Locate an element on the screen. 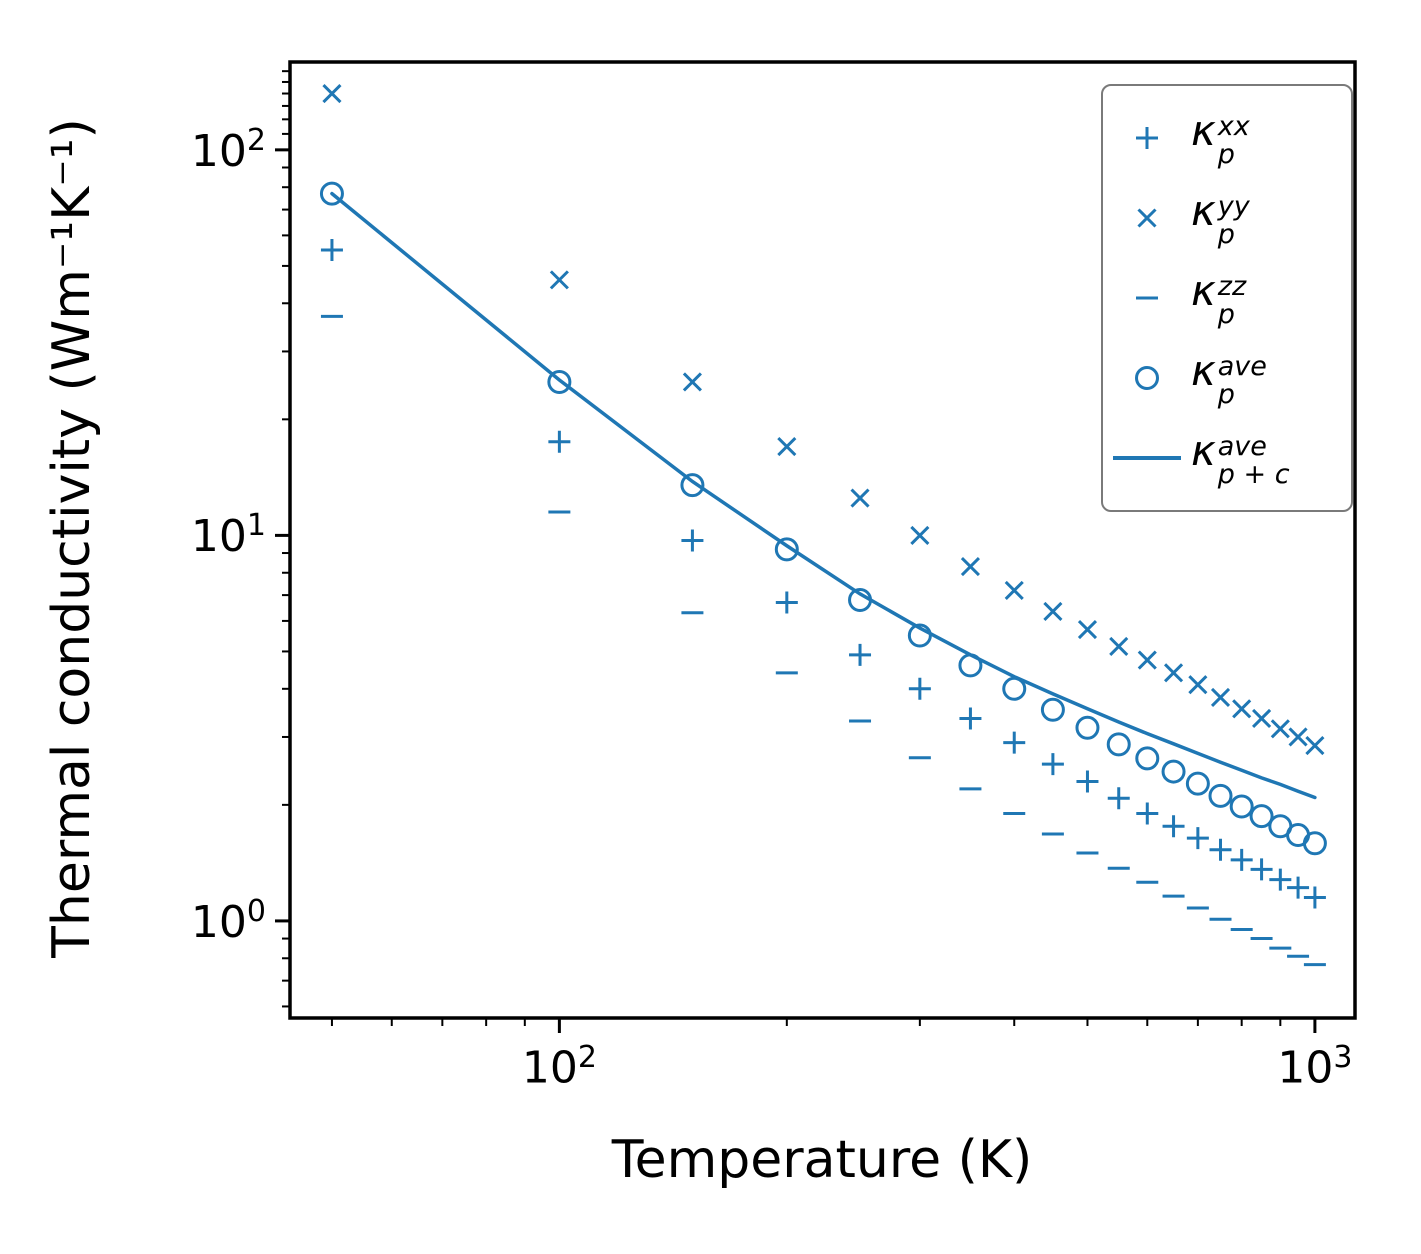 This screenshot has width=1421, height=1254. legend-label-kappa-p-ave: κ ave p is located at coordinates (1229, 378).